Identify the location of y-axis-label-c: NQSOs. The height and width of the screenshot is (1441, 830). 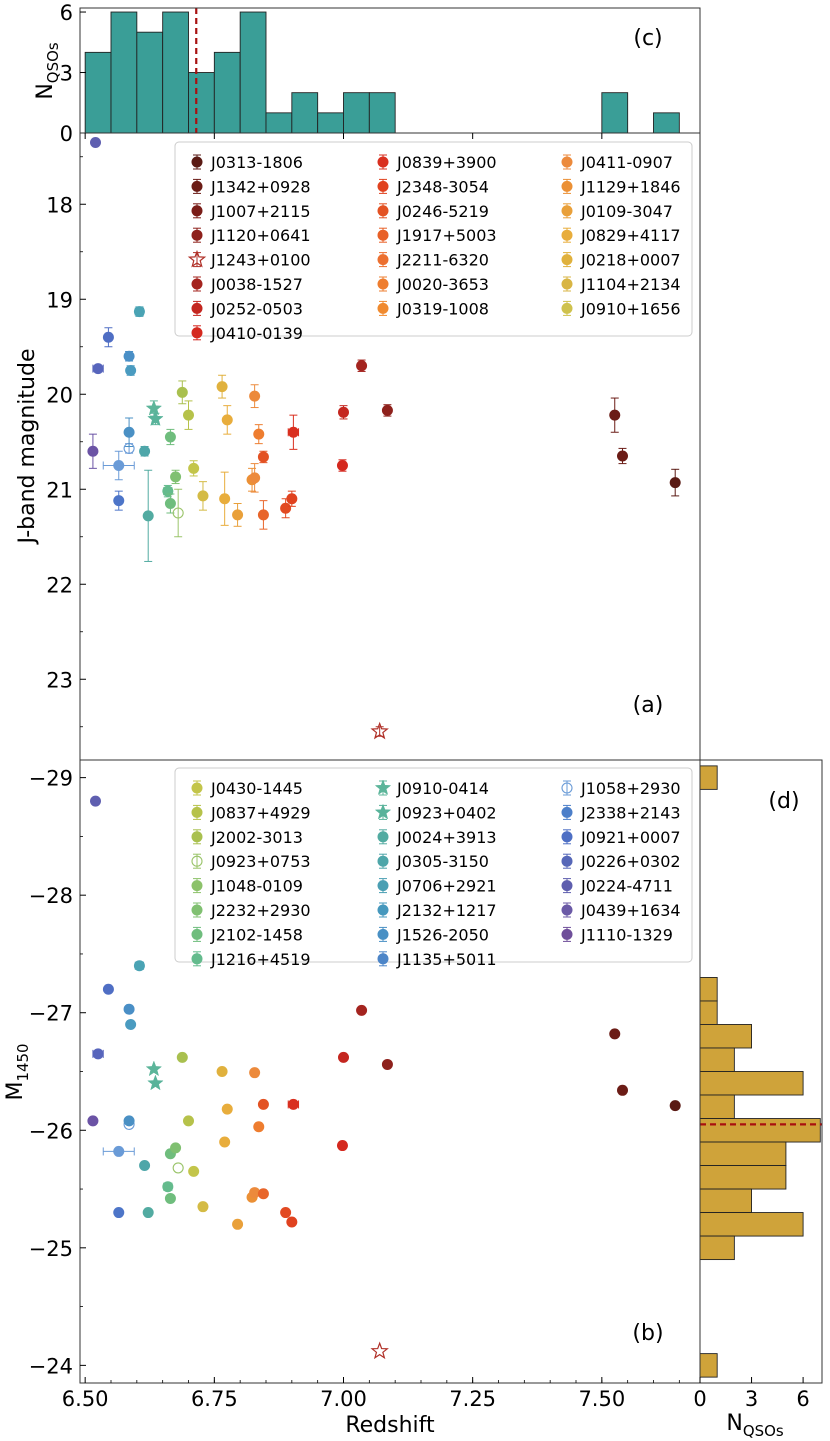
(47, 70).